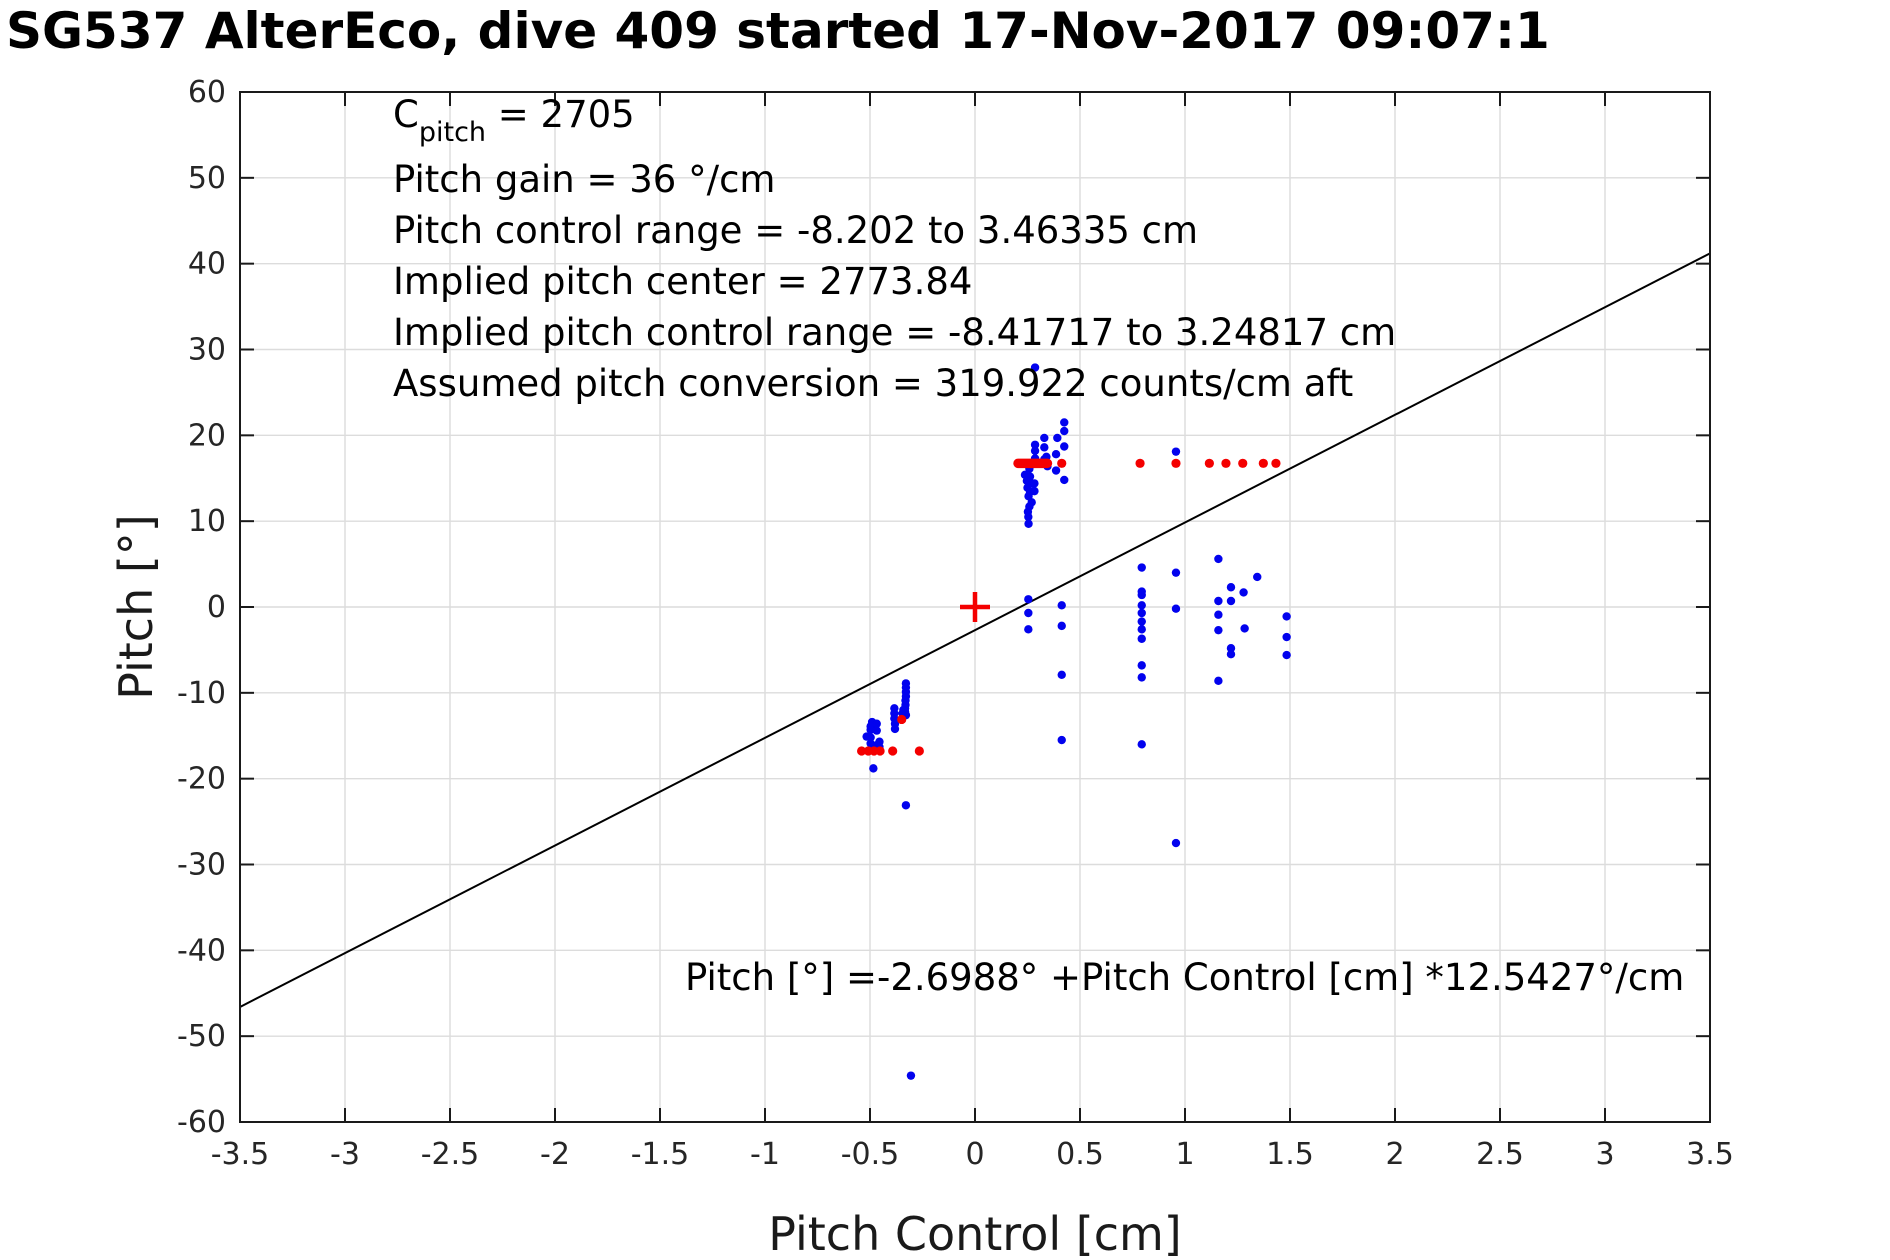  Describe the element at coordinates (1500, 1154) in the screenshot. I see `x-tick-label: 2.5` at that location.